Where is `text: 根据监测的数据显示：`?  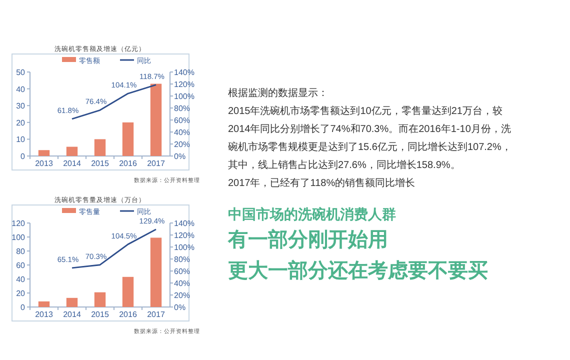
text: 根据监测的数据显示： is located at coordinates (278, 93).